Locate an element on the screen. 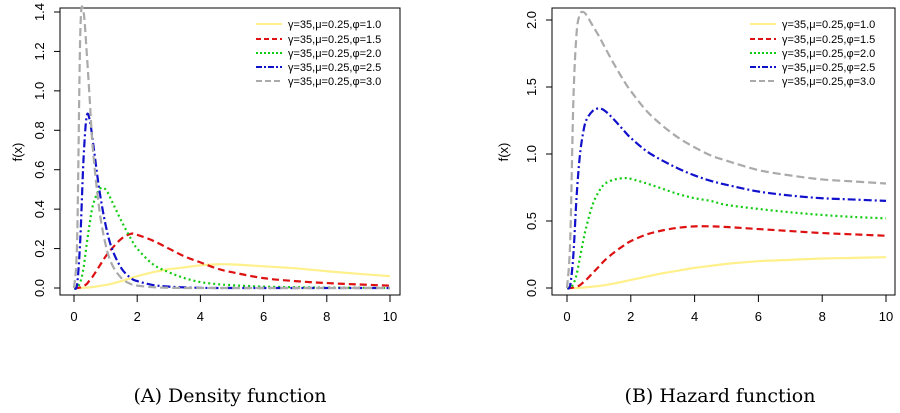  y-tick-label: 1.5 is located at coordinates (531, 87).